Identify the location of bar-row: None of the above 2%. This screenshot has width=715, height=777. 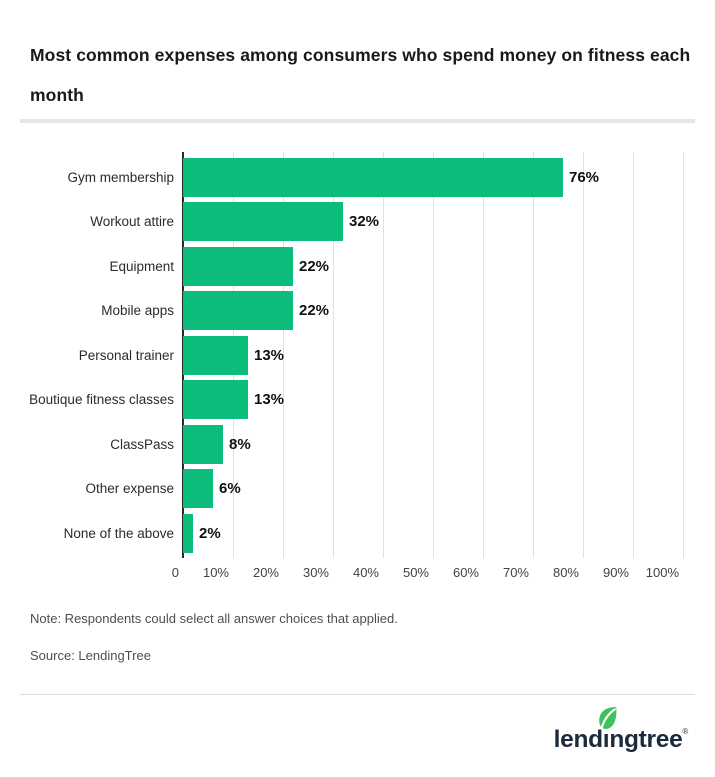
(357, 533).